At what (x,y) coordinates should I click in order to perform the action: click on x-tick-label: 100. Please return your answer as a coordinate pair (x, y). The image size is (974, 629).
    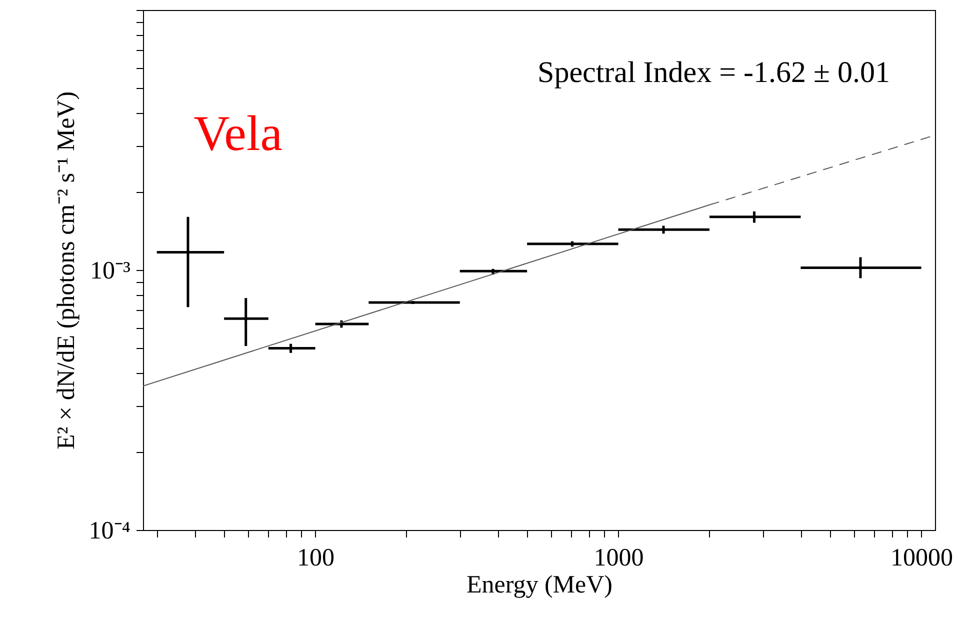
    Looking at the image, I should click on (316, 558).